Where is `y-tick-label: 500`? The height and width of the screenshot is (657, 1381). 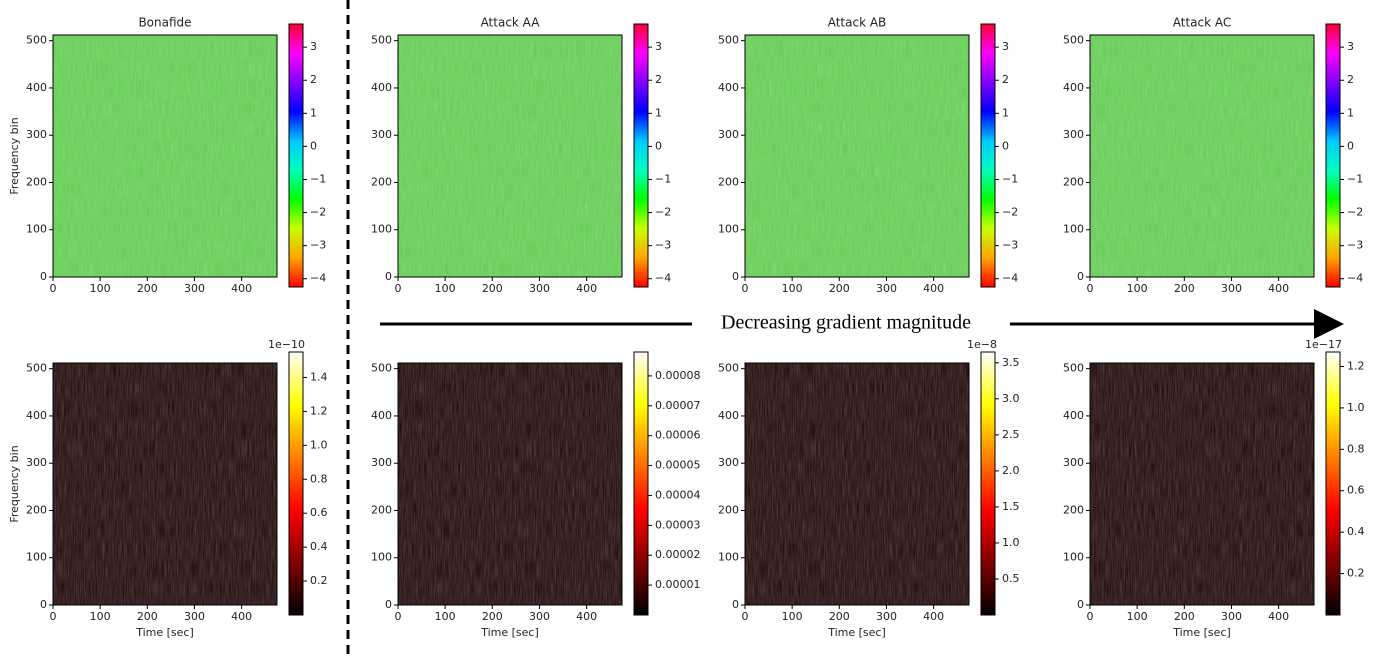
y-tick-label: 500 is located at coordinates (1073, 368).